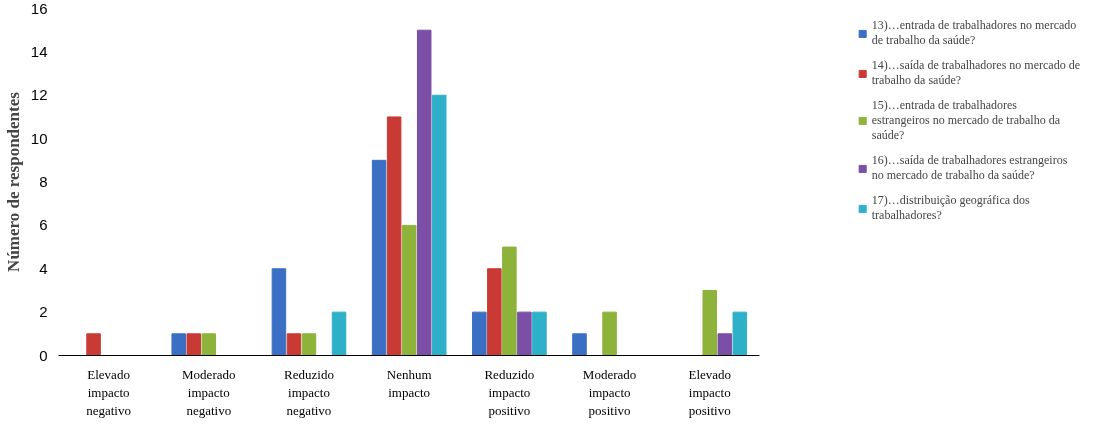  Describe the element at coordinates (108, 392) in the screenshot. I see `x-tick-label: Elevado impacto negativo` at that location.